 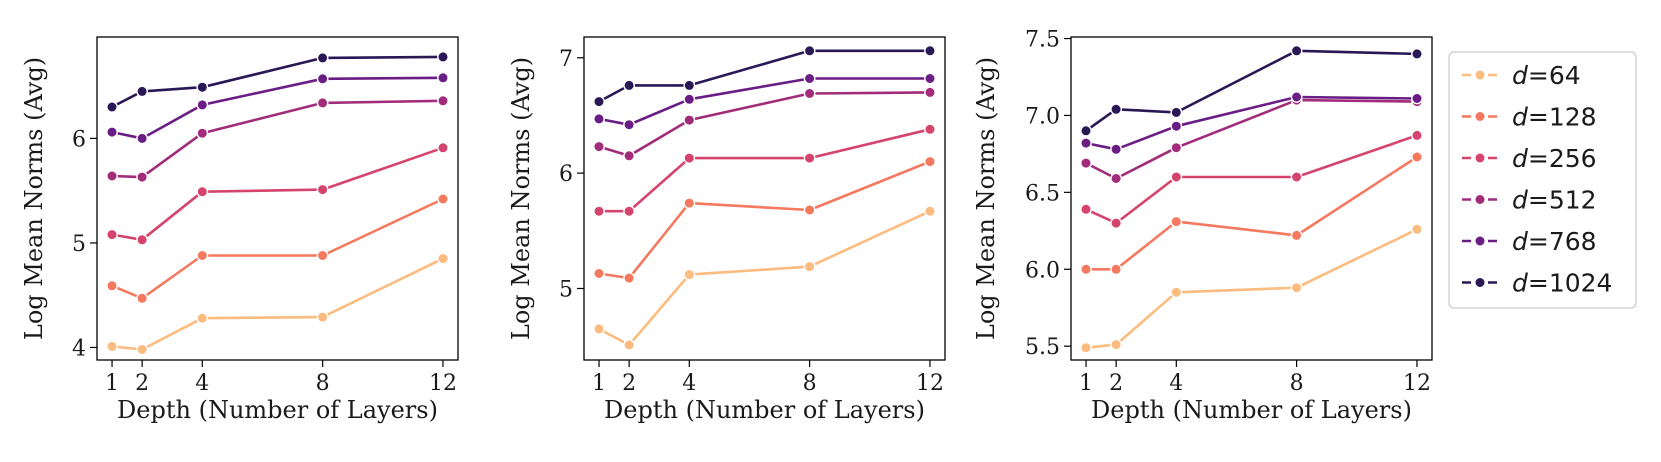 I want to click on legend-label: d=256, so click(x=1554, y=158).